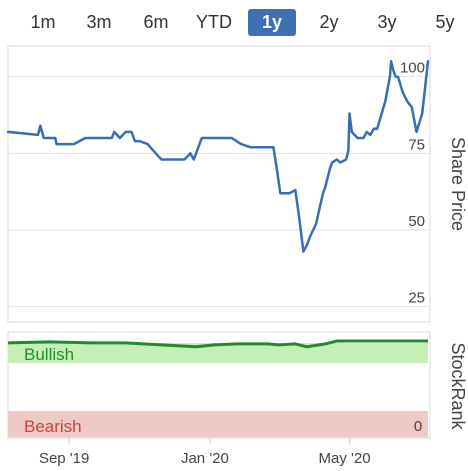  I want to click on tab-1m: 1m, so click(43, 22).